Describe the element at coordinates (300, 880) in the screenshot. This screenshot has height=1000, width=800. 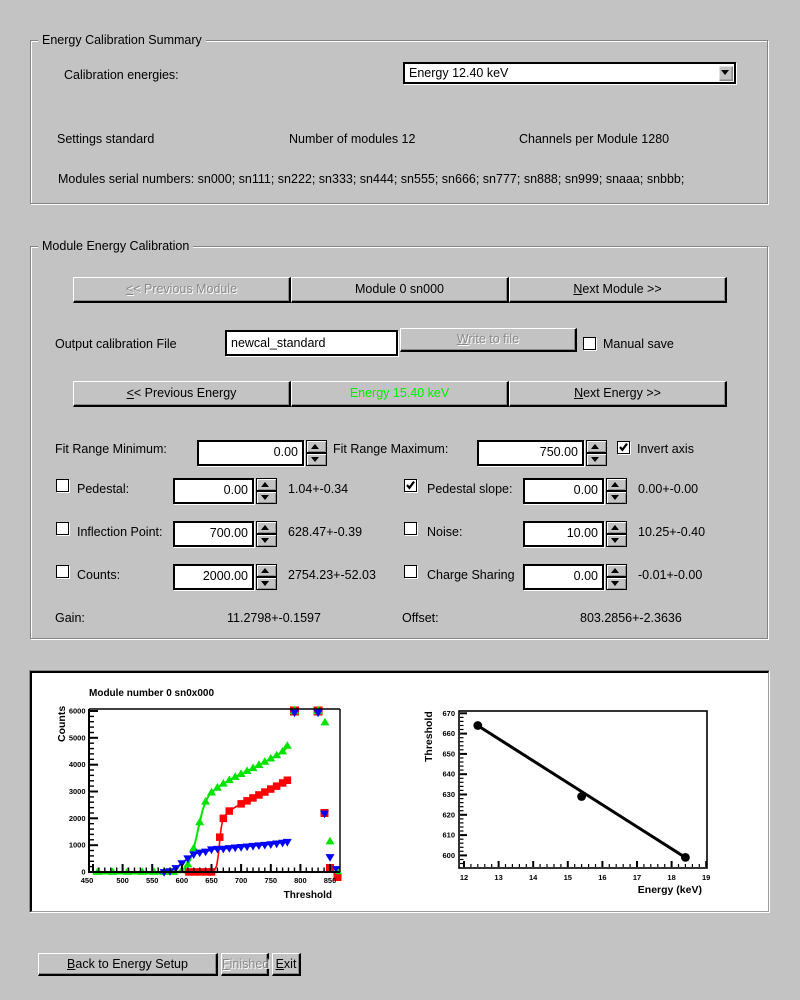
I see `svg-text: 800` at that location.